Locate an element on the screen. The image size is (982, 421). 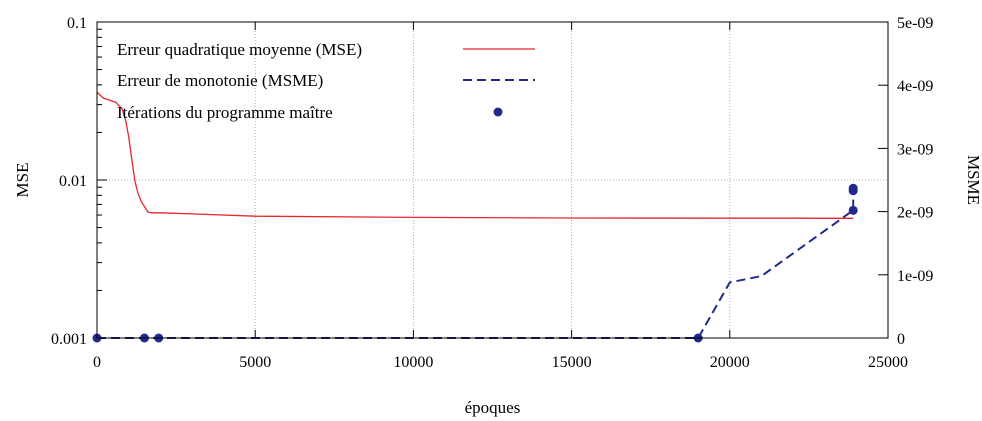
legend-label-mse: Erreur quadratique moyenne (MSE) is located at coordinates (239, 49).